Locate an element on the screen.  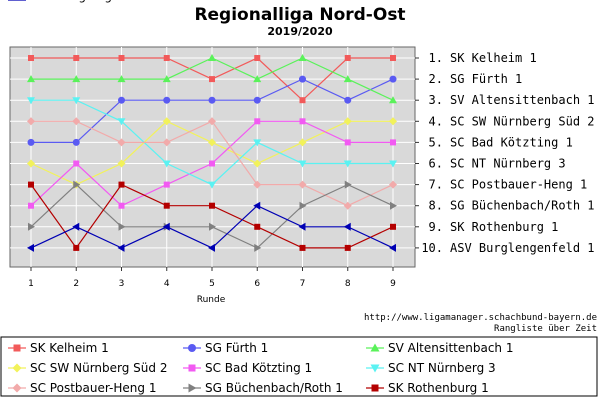
svg-text: 10. is located at coordinates (432, 248).